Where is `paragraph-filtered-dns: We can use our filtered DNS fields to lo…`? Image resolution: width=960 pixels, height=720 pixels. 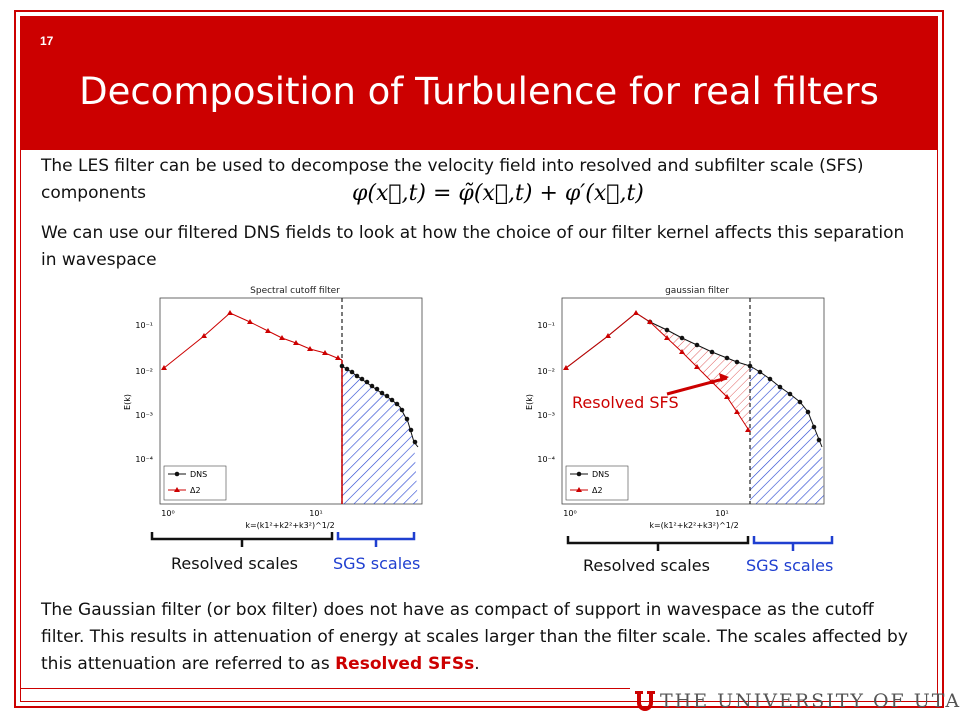 paragraph-filtered-dns: We can use our filtered DNS fields to lo… is located at coordinates (473, 246).